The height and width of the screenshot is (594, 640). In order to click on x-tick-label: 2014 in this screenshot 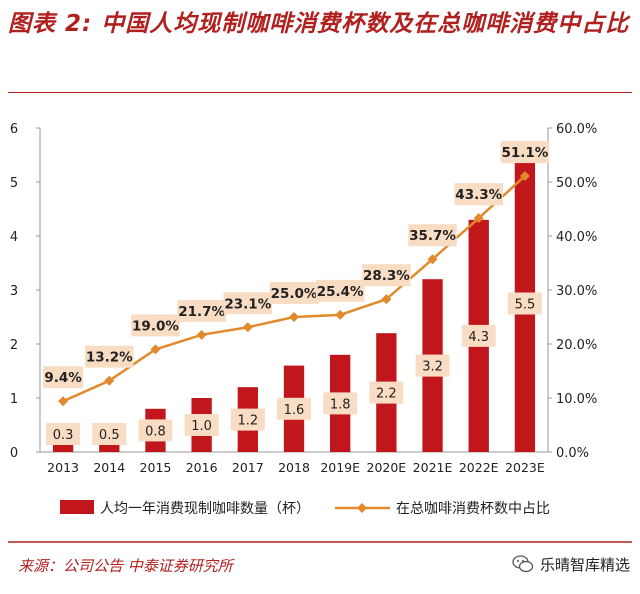, I will do `click(109, 467)`.